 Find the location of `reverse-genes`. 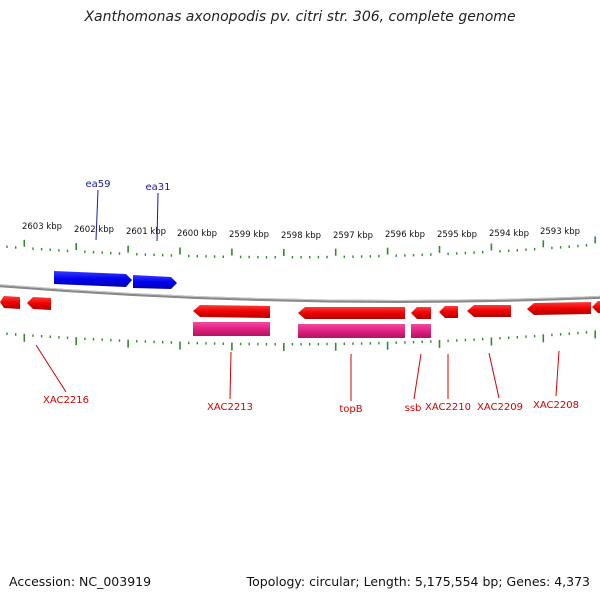

reverse-genes is located at coordinates (300, 307).